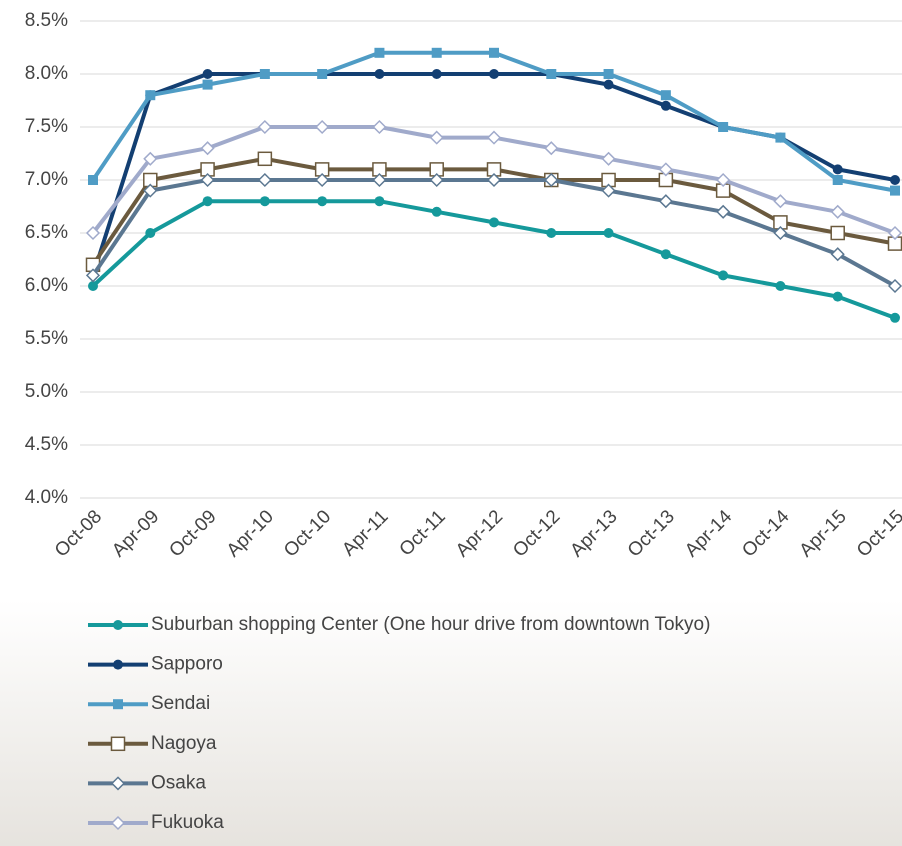 This screenshot has width=902, height=846. I want to click on legend-label: Fukuoka, so click(187, 822).